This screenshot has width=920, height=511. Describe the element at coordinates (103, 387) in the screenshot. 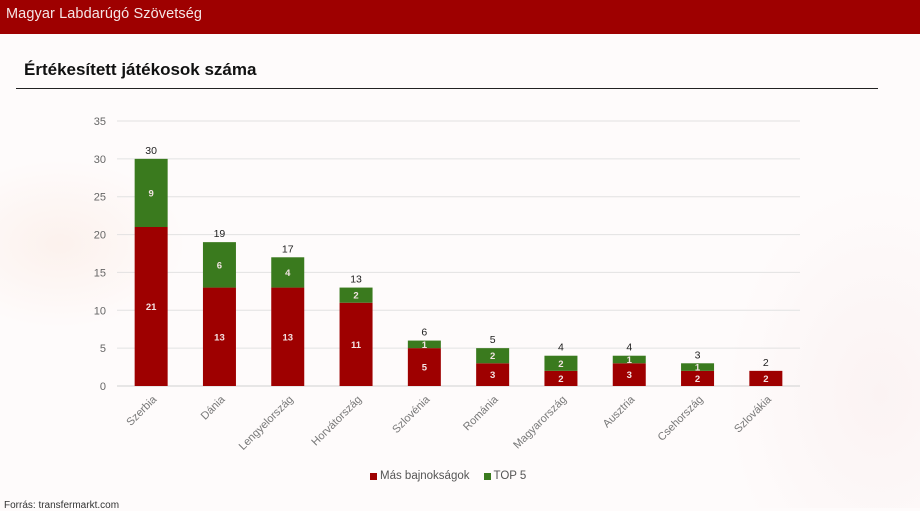

I see `y-tick-label: 0` at that location.